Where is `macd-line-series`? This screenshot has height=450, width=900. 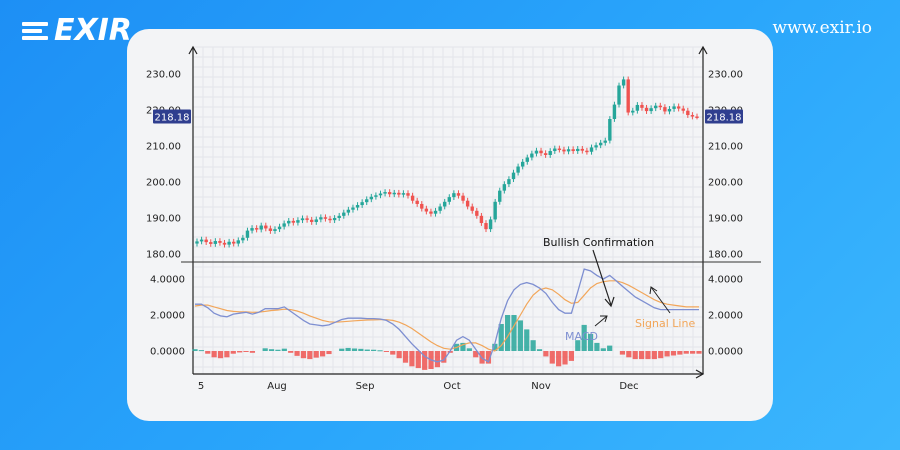
macd-line-series is located at coordinates (447, 315).